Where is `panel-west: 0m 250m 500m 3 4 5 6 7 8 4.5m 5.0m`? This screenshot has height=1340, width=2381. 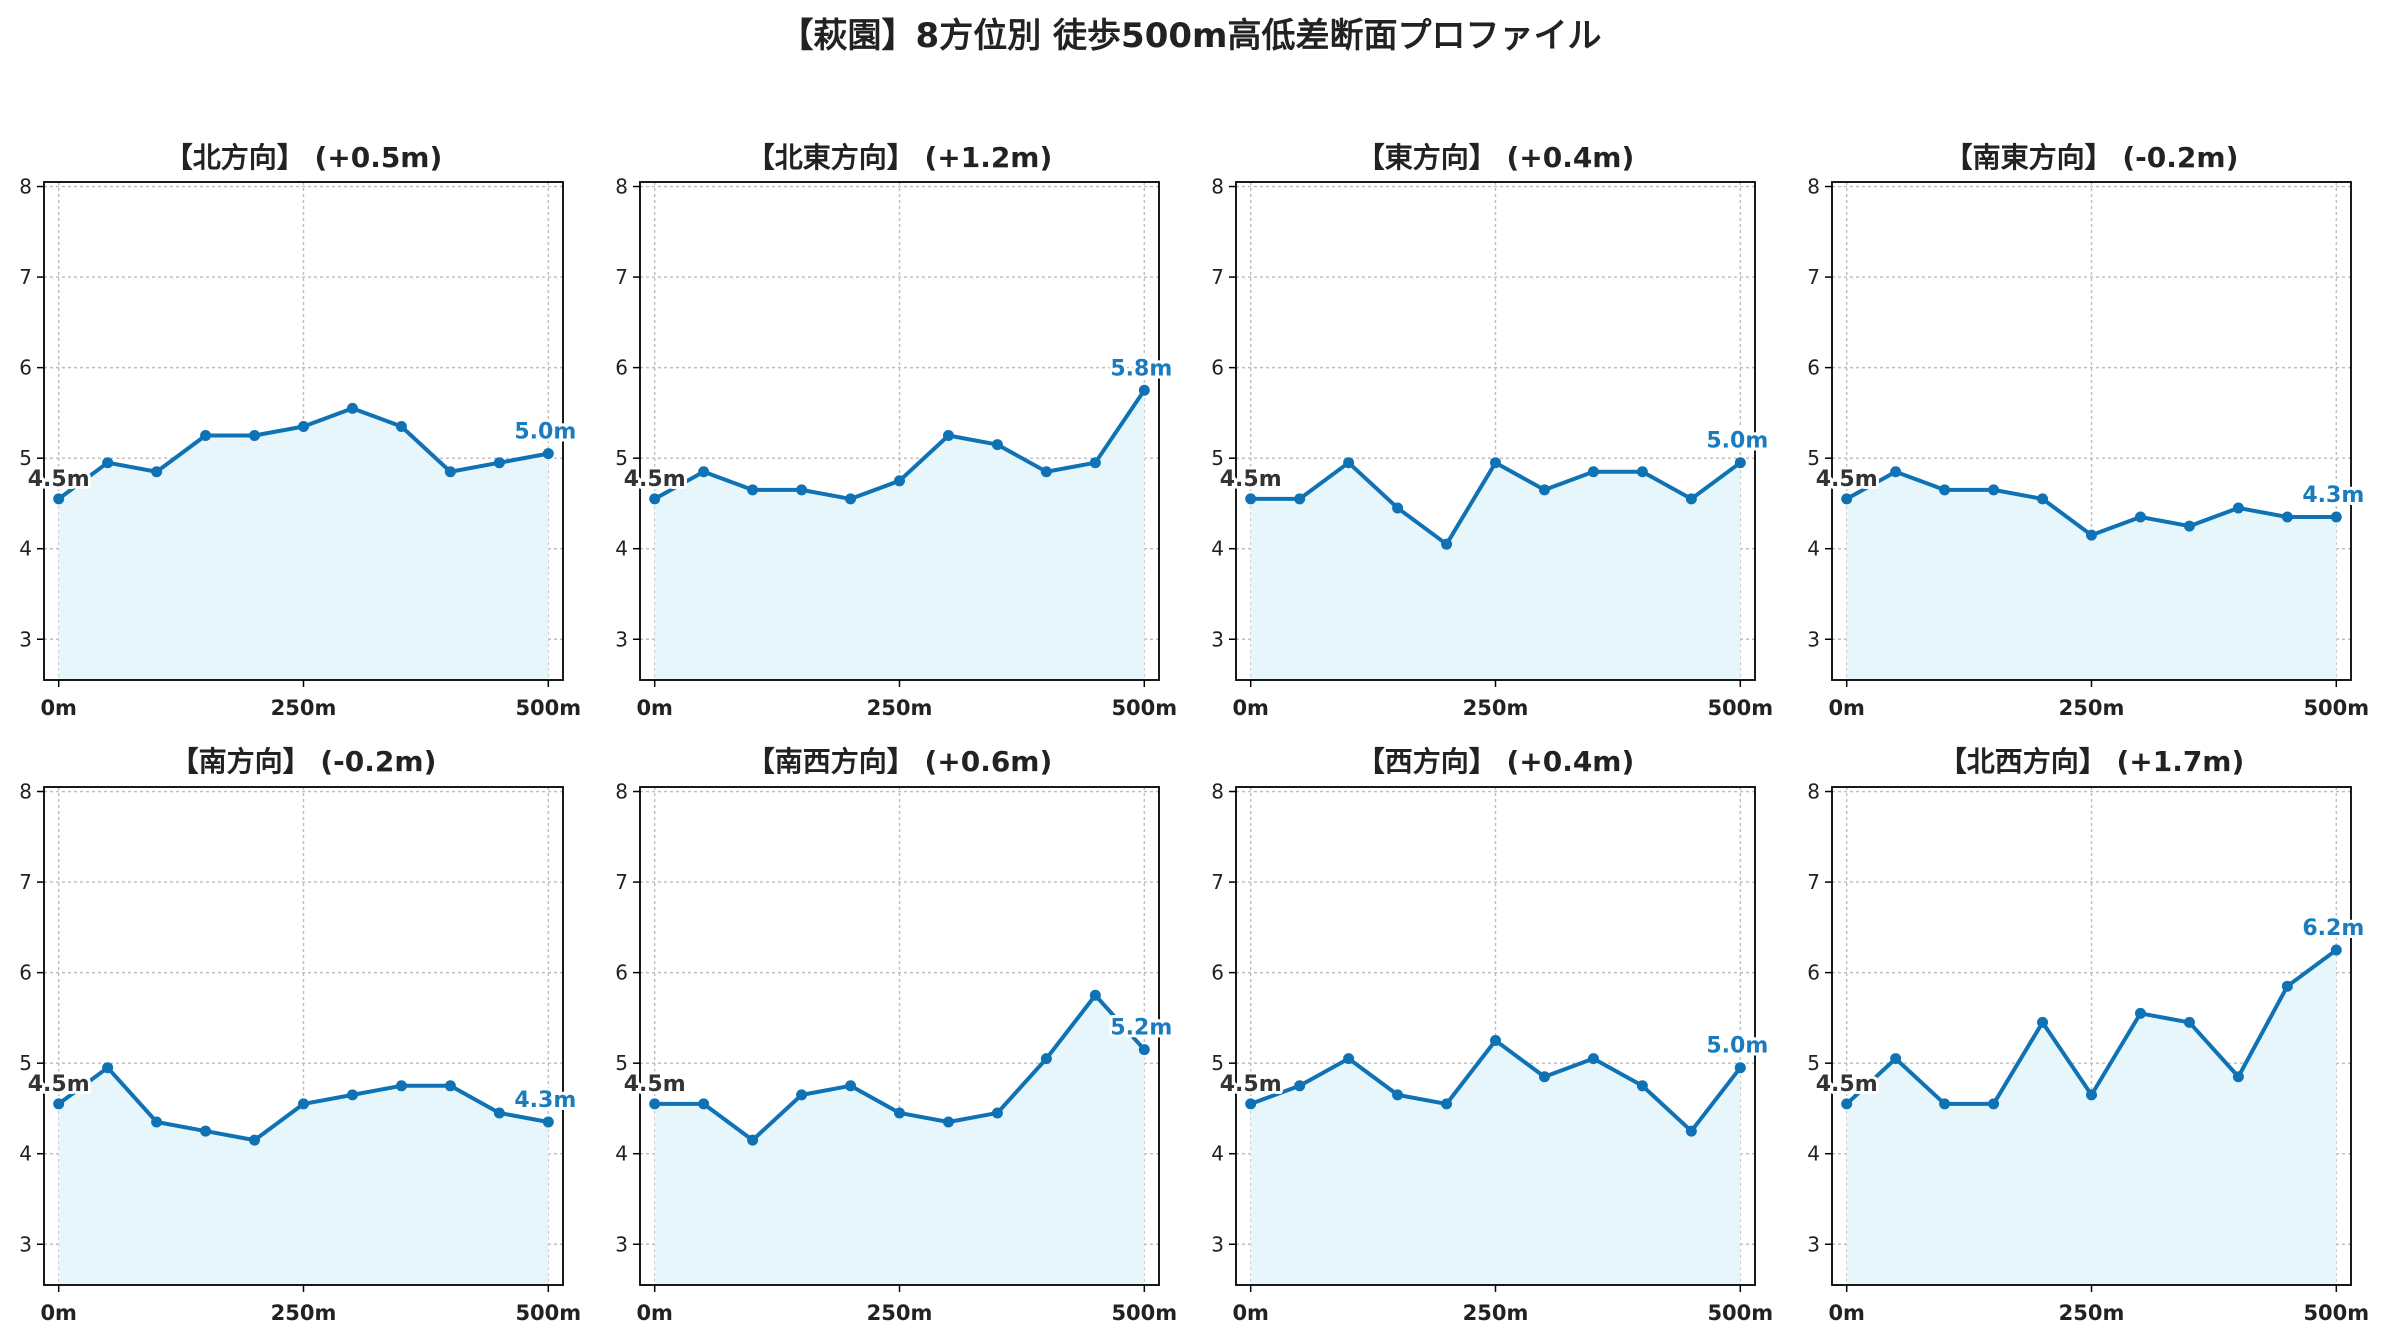
panel-west: 0m 250m 500m 3 4 5 6 7 8 4.5m 5.0m is located at coordinates (1492, 1052).